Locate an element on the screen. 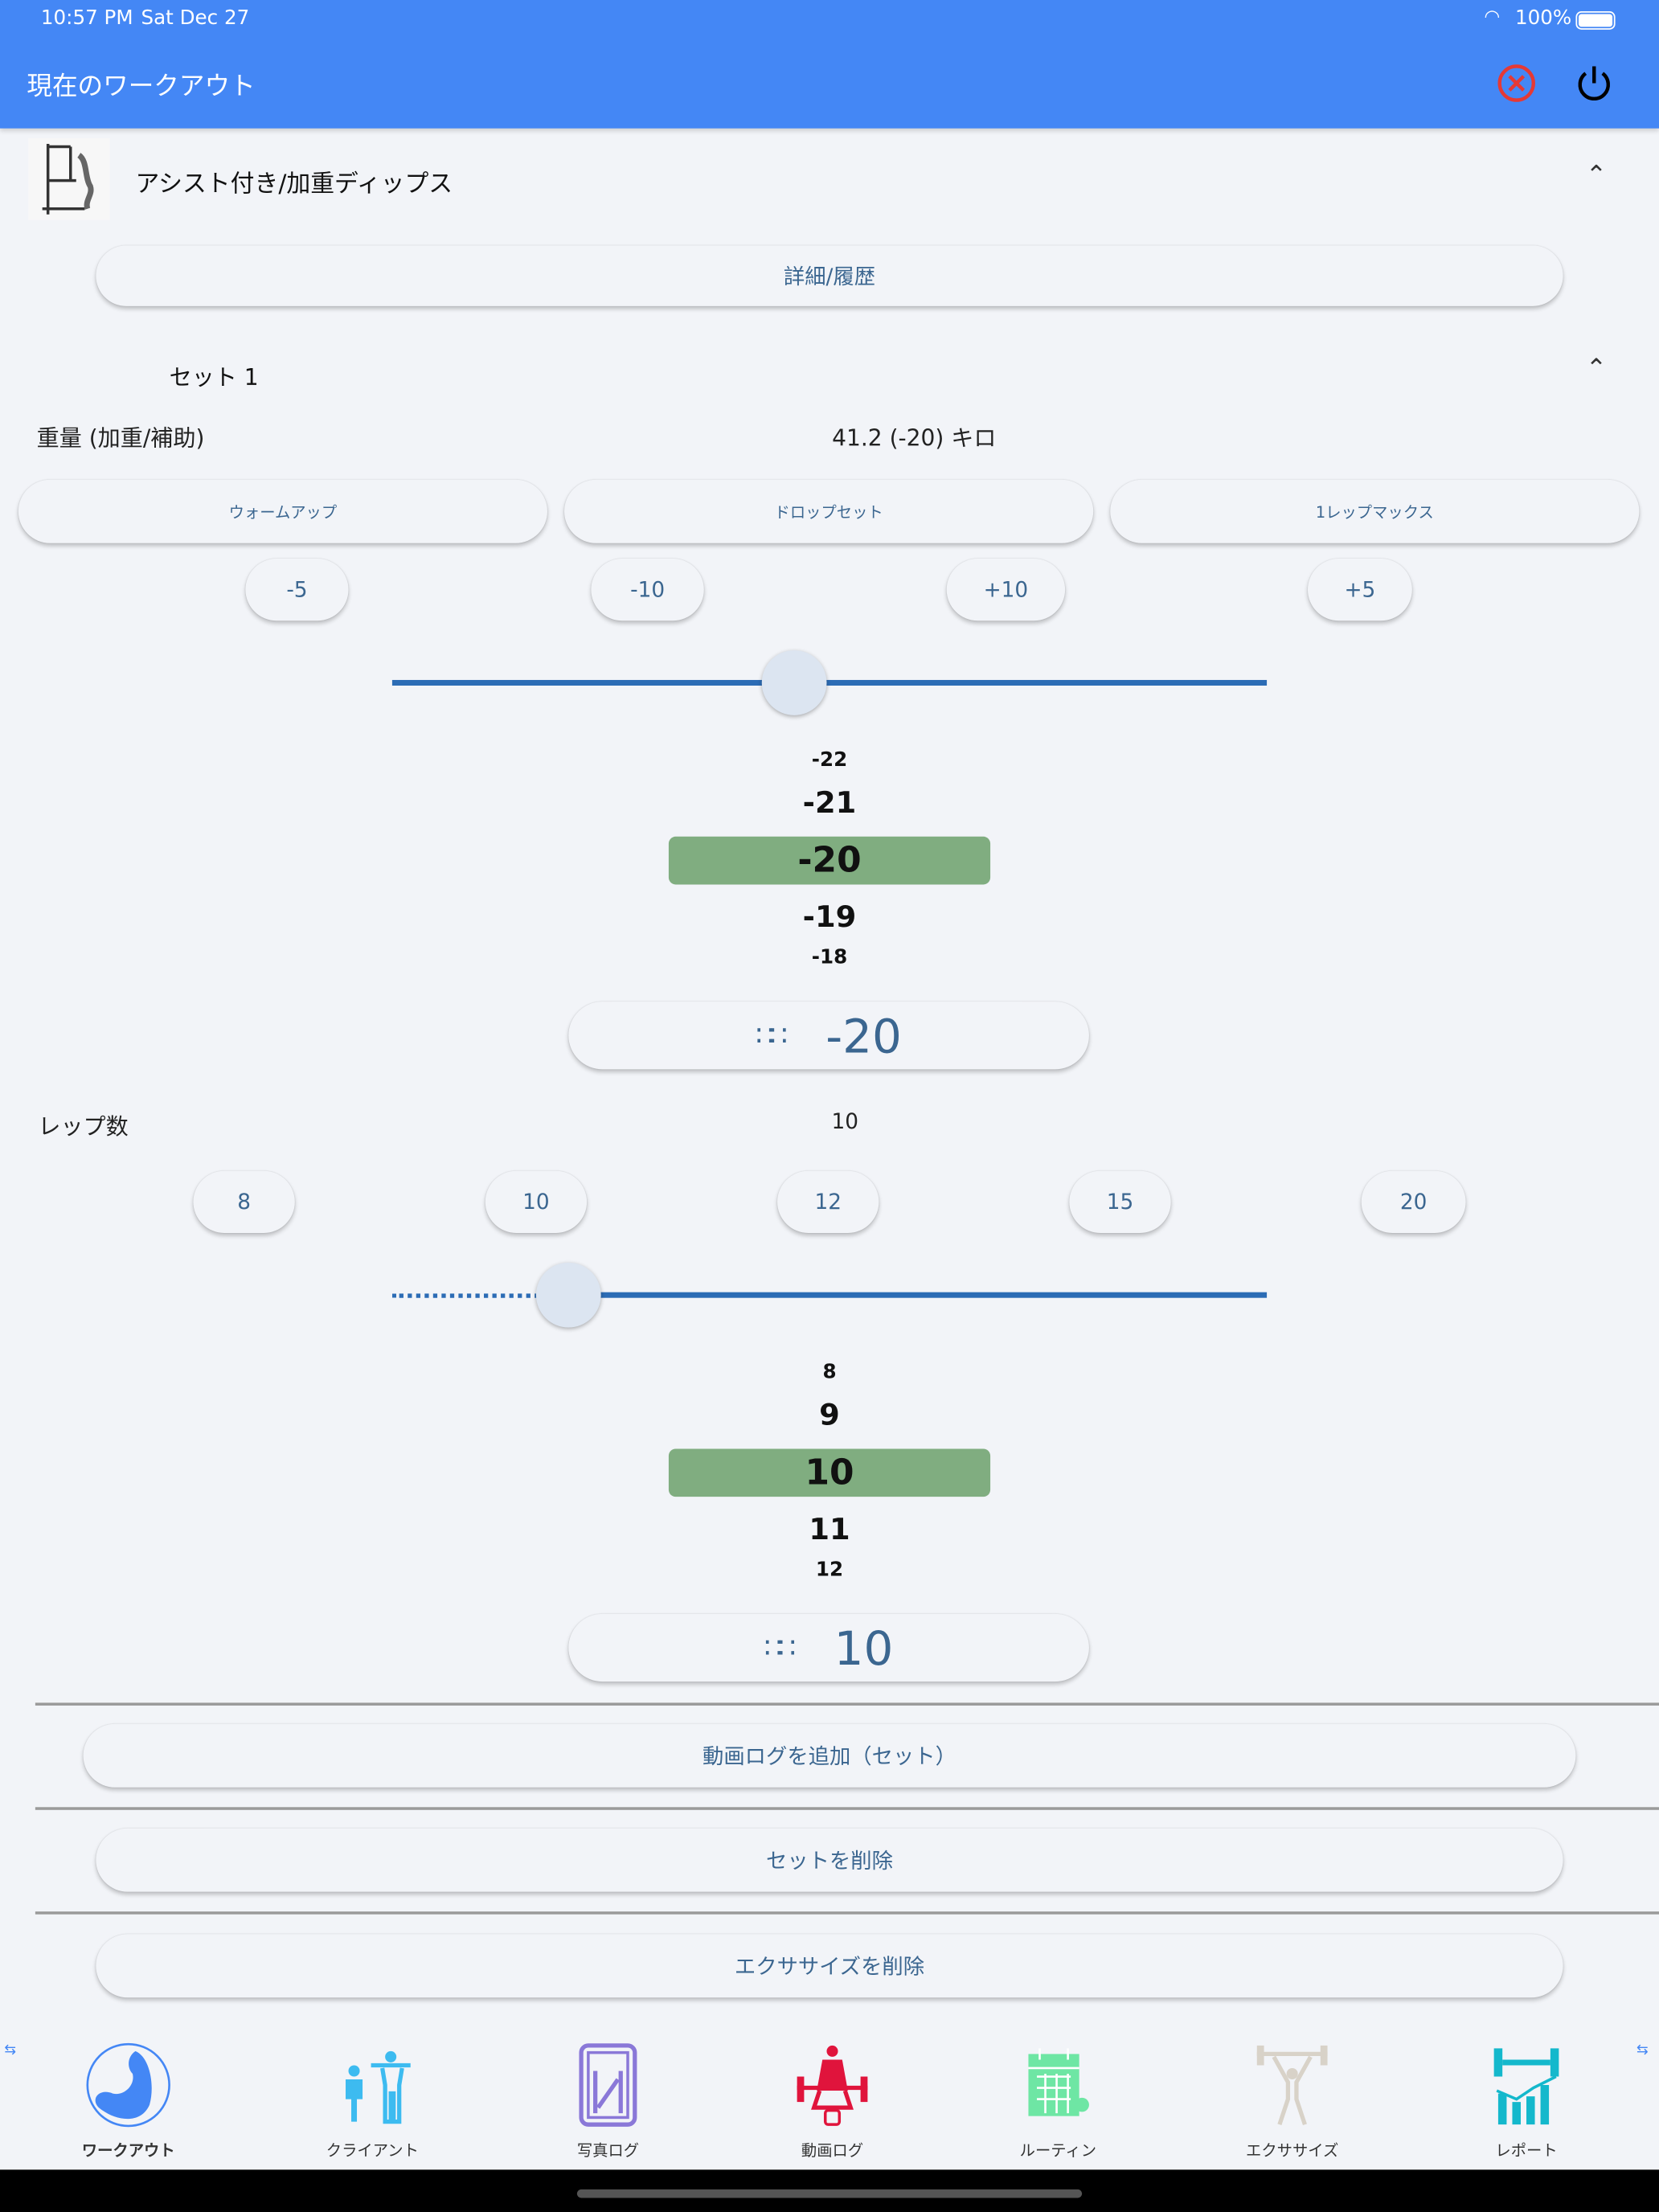 This screenshot has height=2212, width=1659. nav-photo-log: 写真ログ is located at coordinates (608, 2101).